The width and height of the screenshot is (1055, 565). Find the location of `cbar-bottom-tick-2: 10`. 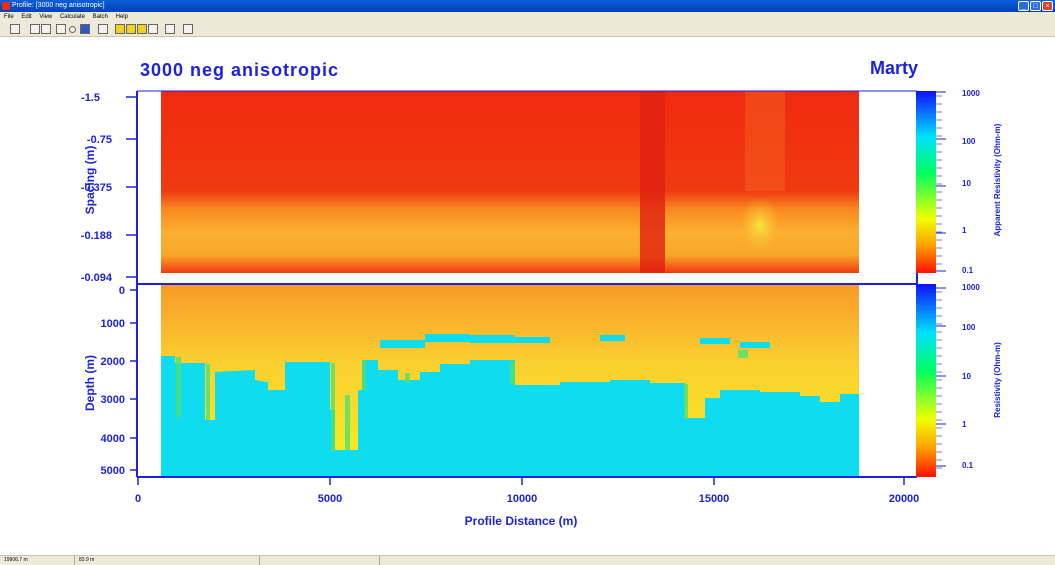

cbar-bottom-tick-2: 10 is located at coordinates (966, 376).